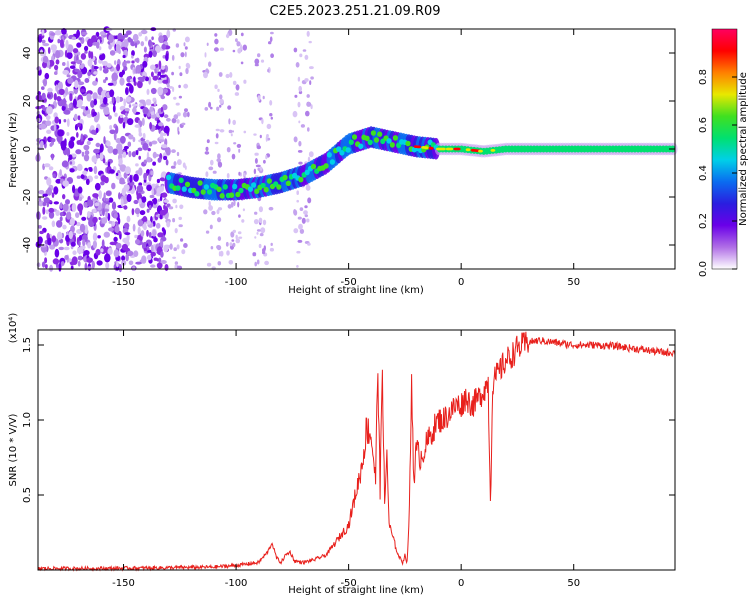 This screenshot has width=750, height=600. Describe the element at coordinates (356, 590) in the screenshot. I see `snr-xlabel: Height of straight line (km)` at that location.